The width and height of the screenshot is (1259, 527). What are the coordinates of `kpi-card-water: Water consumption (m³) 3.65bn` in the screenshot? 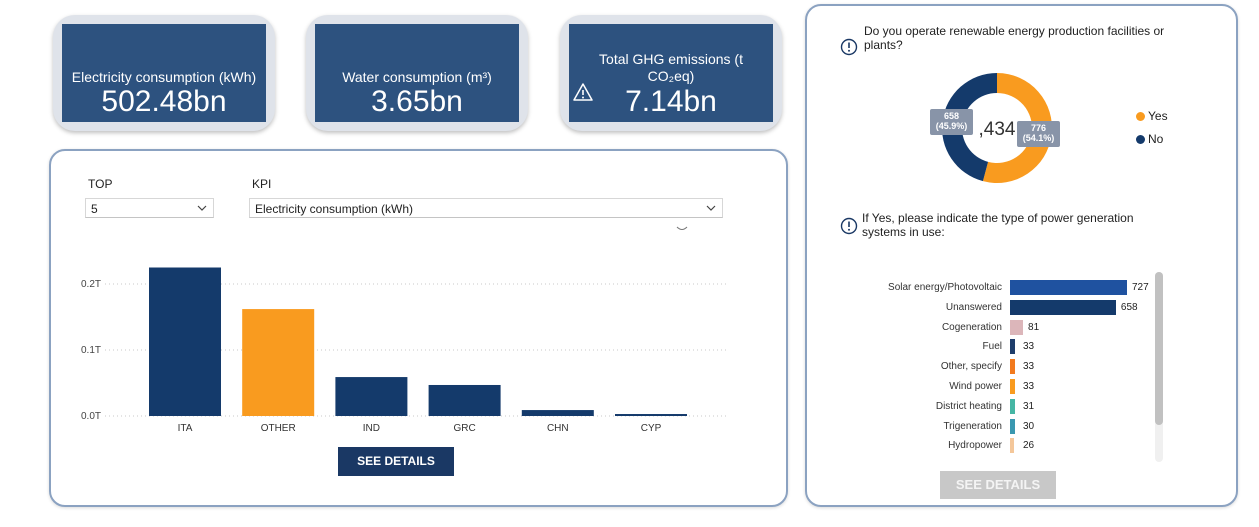 It's located at (417, 73).